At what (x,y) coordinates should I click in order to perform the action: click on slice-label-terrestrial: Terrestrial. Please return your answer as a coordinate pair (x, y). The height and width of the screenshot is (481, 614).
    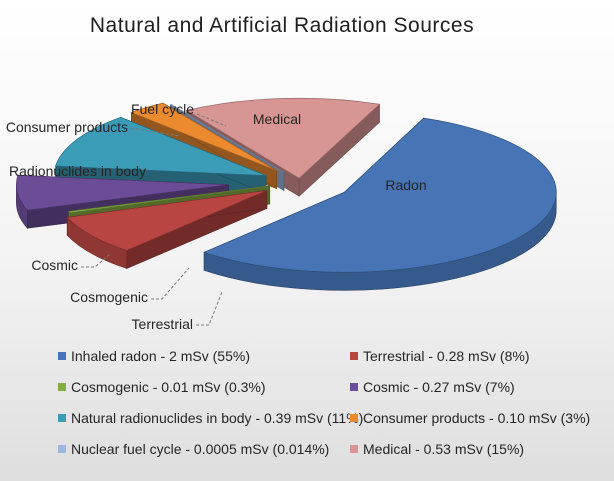
    Looking at the image, I should click on (162, 324).